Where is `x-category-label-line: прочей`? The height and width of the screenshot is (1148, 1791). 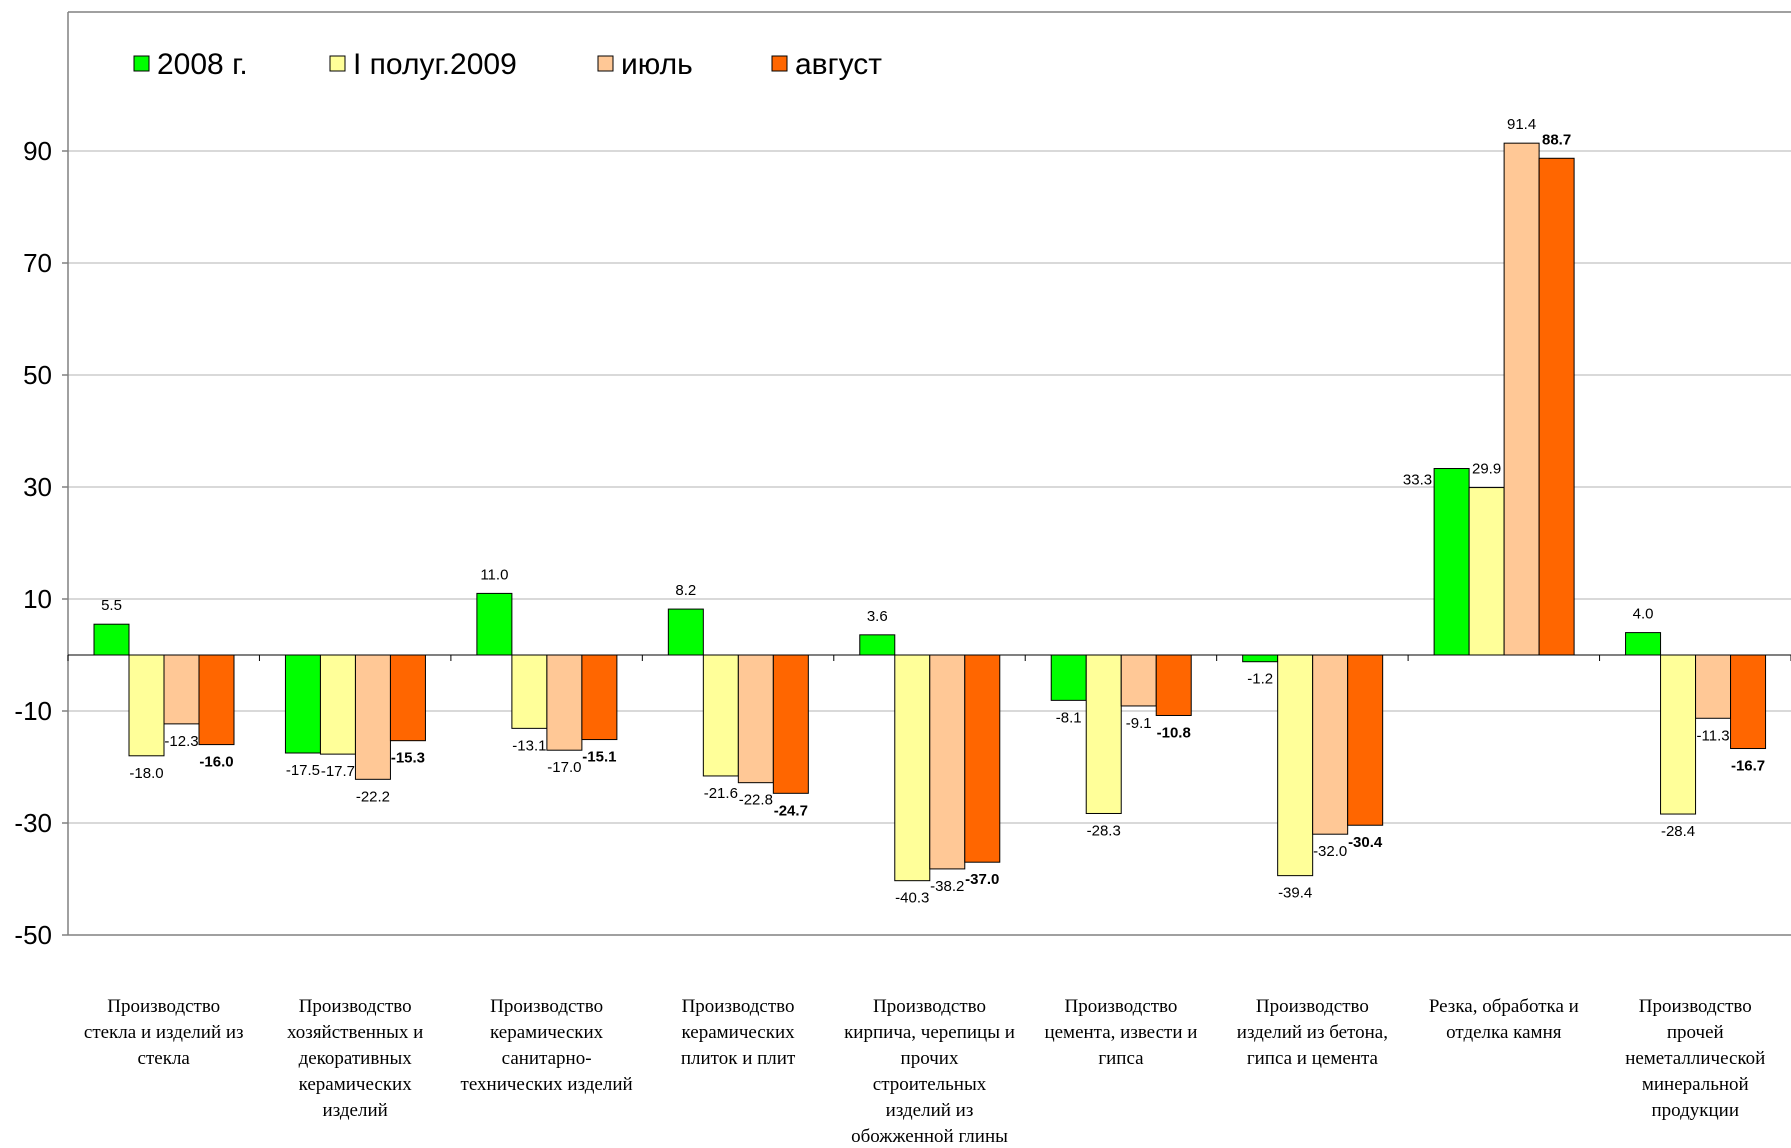 x-category-label-line: прочей is located at coordinates (1695, 1032).